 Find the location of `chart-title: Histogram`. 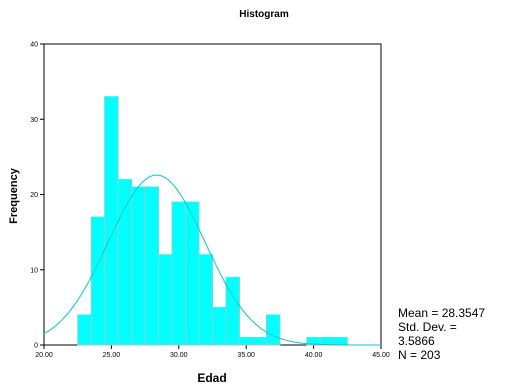

chart-title: Histogram is located at coordinates (264, 14).